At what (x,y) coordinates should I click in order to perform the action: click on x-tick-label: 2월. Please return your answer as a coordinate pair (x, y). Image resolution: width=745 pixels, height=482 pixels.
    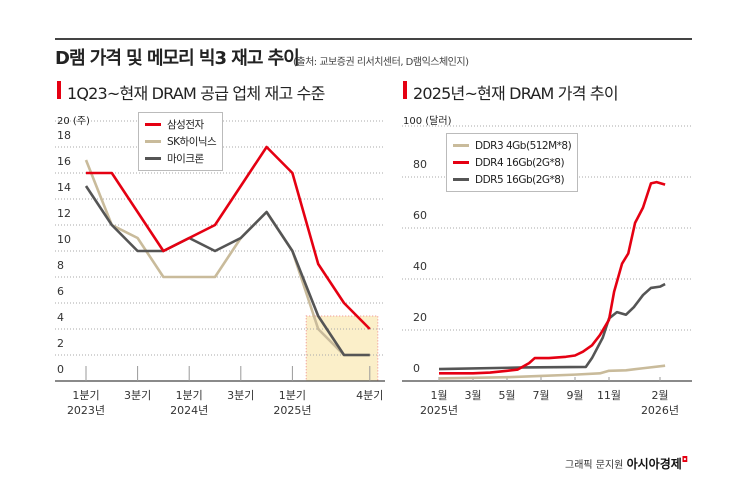
    Looking at the image, I should click on (659, 395).